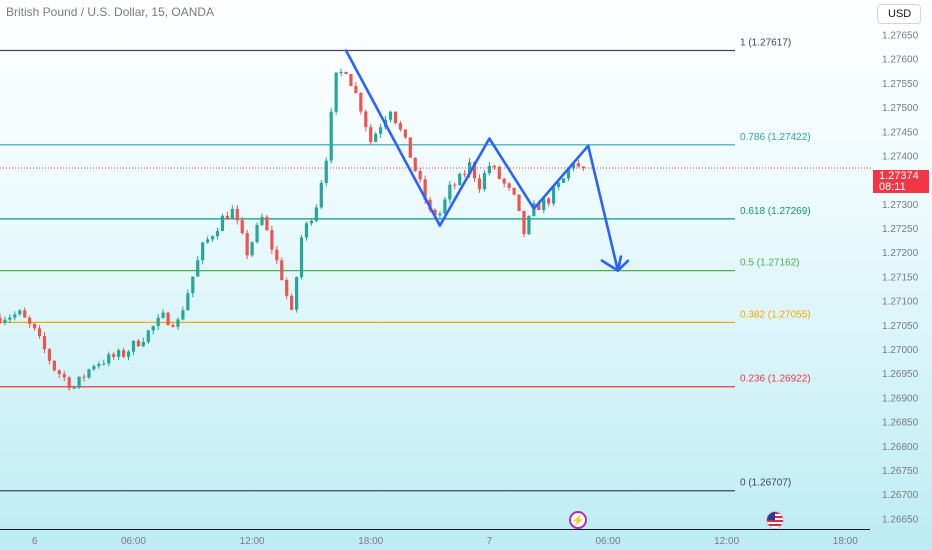 The width and height of the screenshot is (932, 550). I want to click on current-price-tag: 1.27374 08:11, so click(901, 181).